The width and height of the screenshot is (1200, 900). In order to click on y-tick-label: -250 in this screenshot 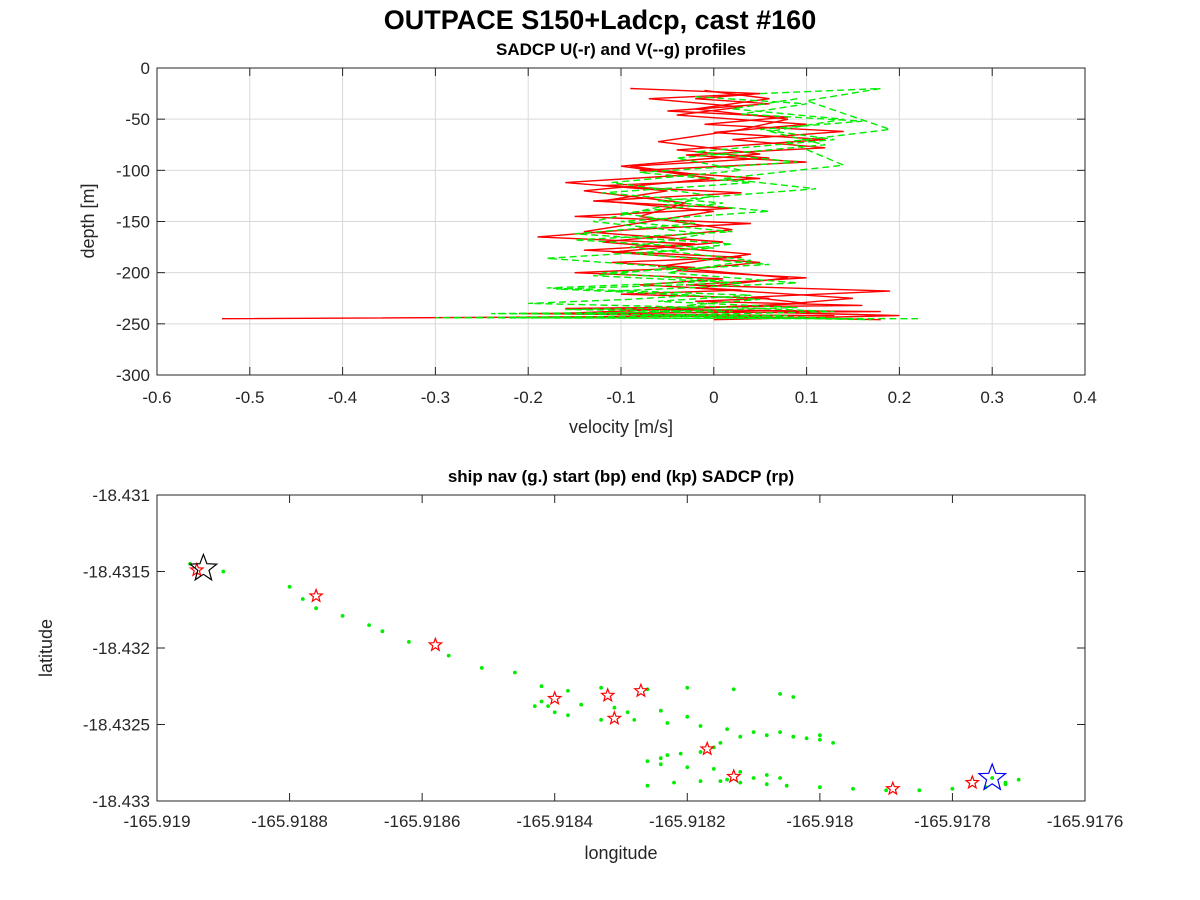, I will do `click(133, 324)`.